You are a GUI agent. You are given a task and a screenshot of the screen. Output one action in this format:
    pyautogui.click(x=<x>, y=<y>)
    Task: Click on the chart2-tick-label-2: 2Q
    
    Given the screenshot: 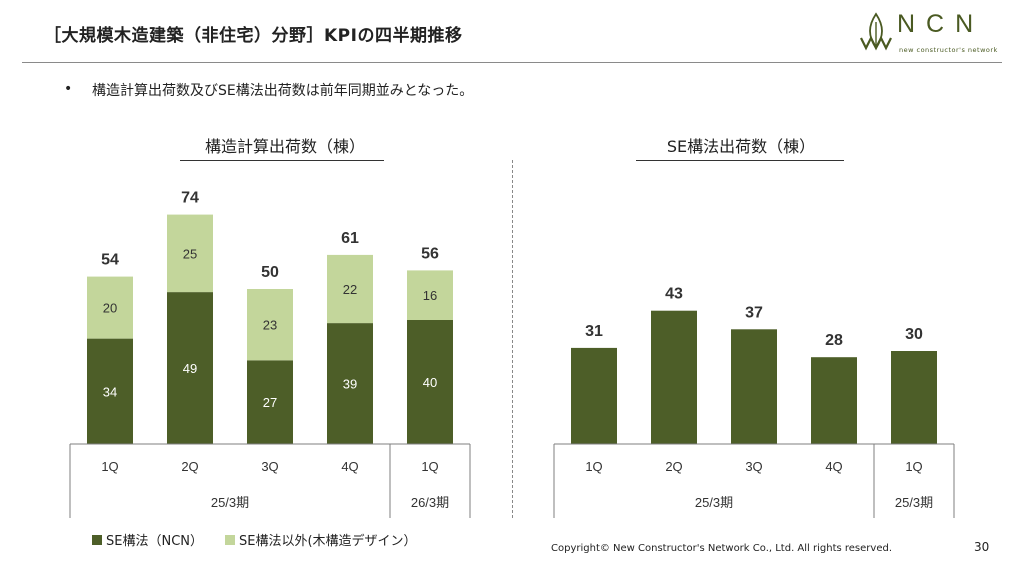 What is the action you would take?
    pyautogui.click(x=673, y=466)
    